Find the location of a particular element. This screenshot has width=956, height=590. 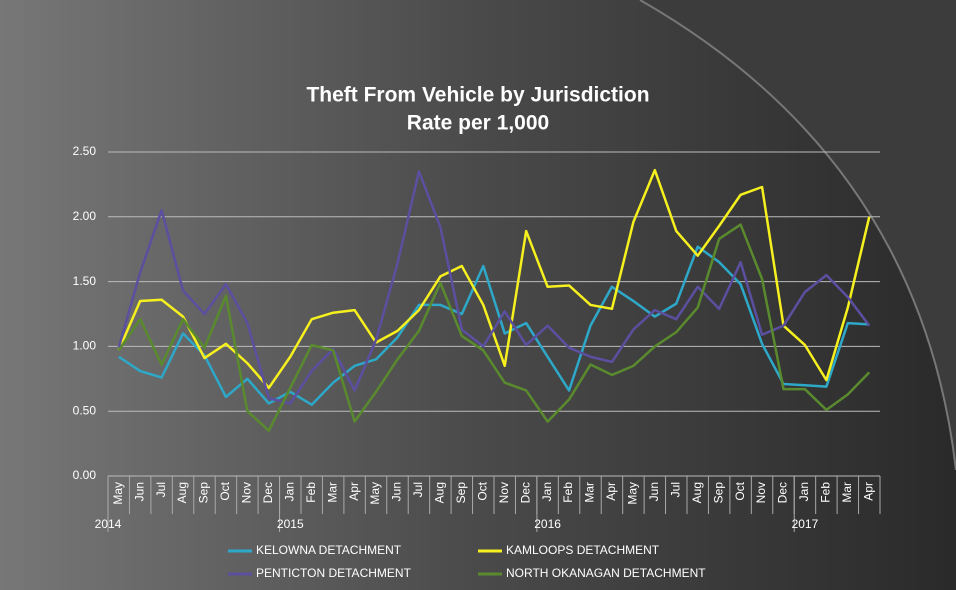

y-tick-label: 2.50 is located at coordinates (85, 151).